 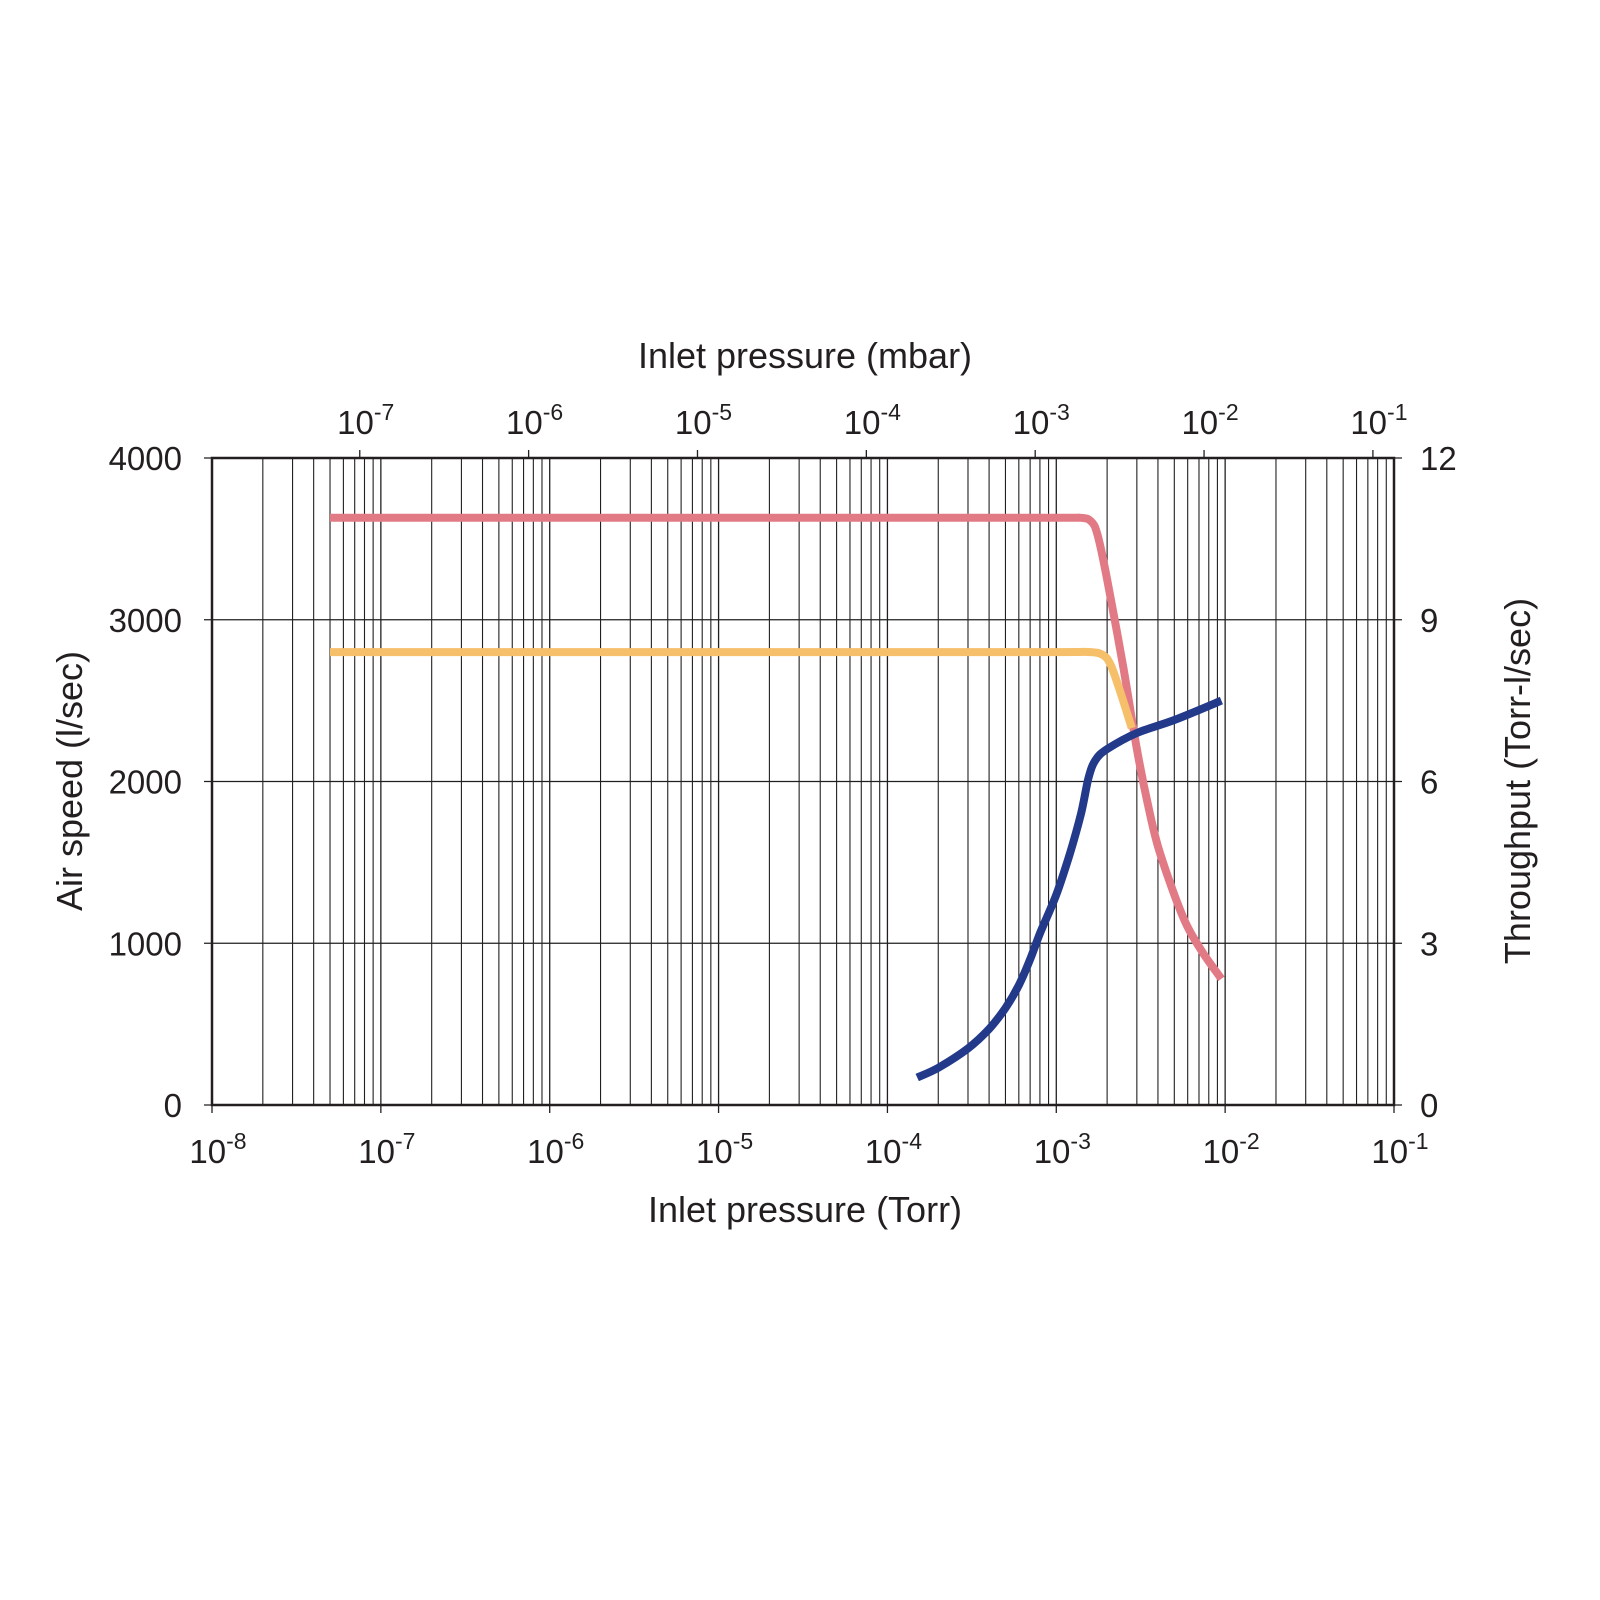 What do you see at coordinates (1429, 620) in the screenshot?
I see `y2-tick-label: 9` at bounding box center [1429, 620].